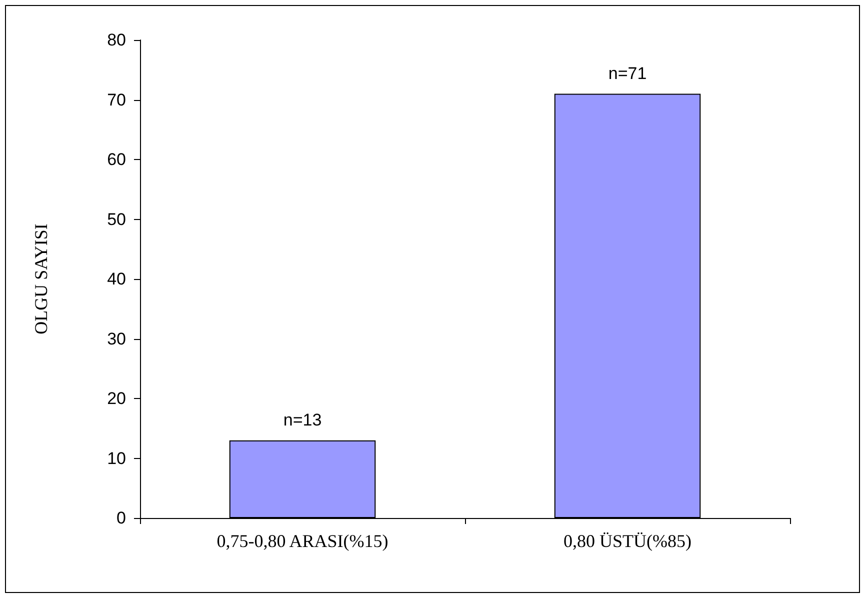  What do you see at coordinates (116, 100) in the screenshot?
I see `y-tick-label: 70` at bounding box center [116, 100].